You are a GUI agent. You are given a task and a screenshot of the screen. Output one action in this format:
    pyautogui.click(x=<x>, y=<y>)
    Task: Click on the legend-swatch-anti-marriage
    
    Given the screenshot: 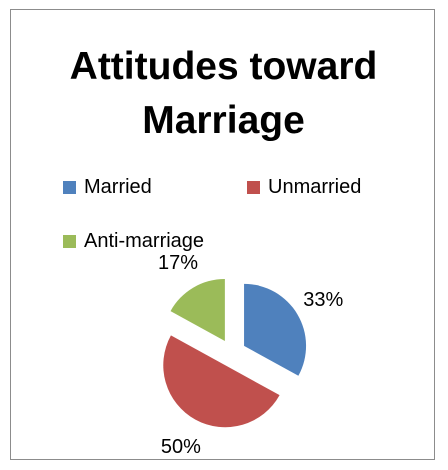 What is the action you would take?
    pyautogui.click(x=69, y=241)
    